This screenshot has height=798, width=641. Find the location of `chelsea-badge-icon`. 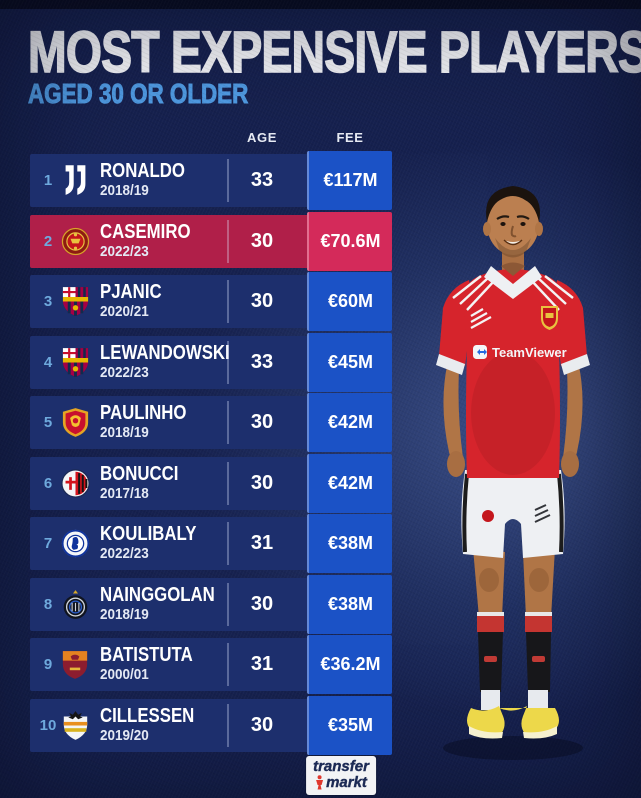

chelsea-badge-icon is located at coordinates (75, 543).